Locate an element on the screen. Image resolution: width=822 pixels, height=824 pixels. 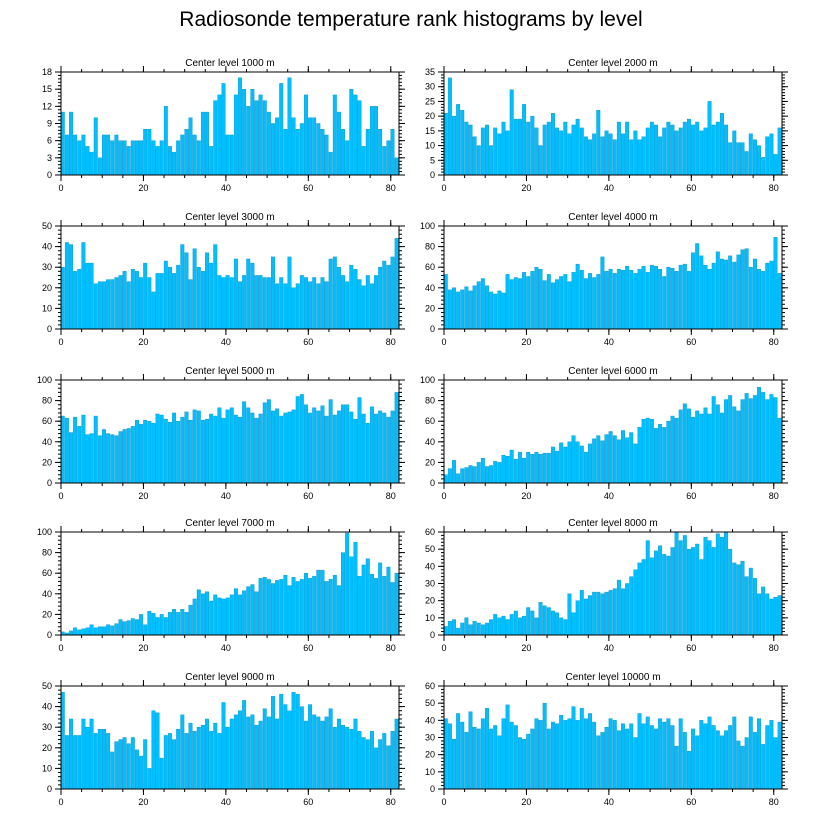
x-tick-label: 80 is located at coordinates (391, 802).